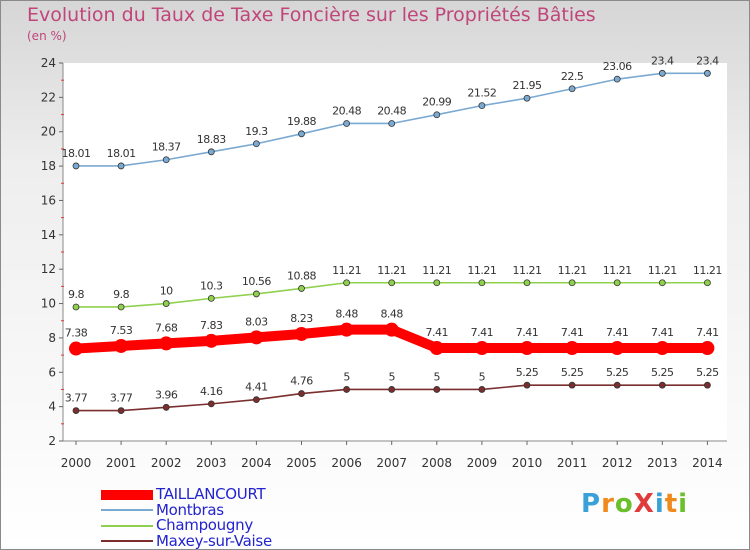 The width and height of the screenshot is (750, 550). Describe the element at coordinates (48, 97) in the screenshot. I see `y-tick-label: 22` at that location.